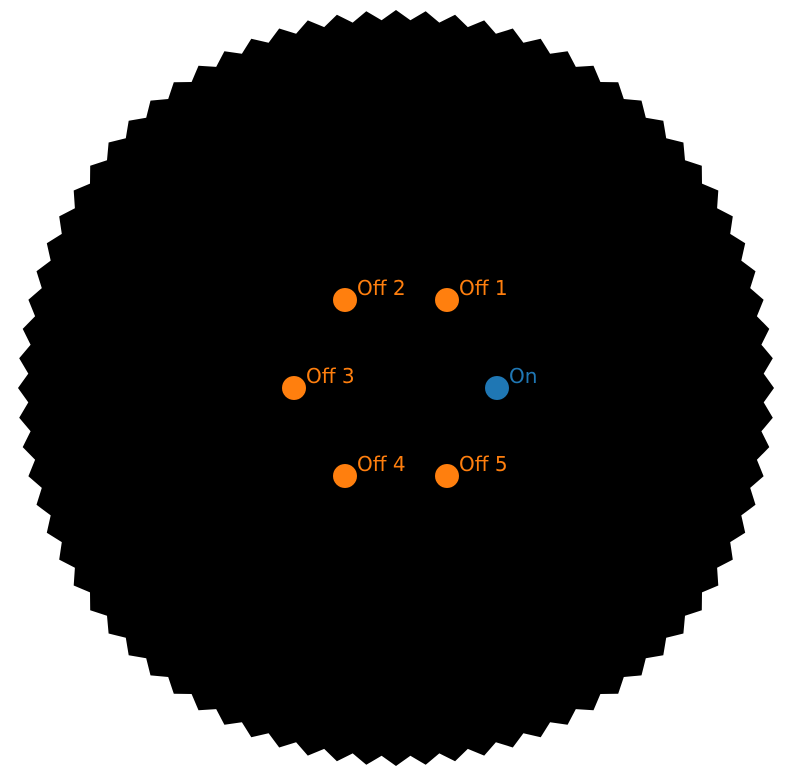 The image size is (795, 775). Describe the element at coordinates (483, 464) in the screenshot. I see `pointing-label-off-5: Off 5` at that location.